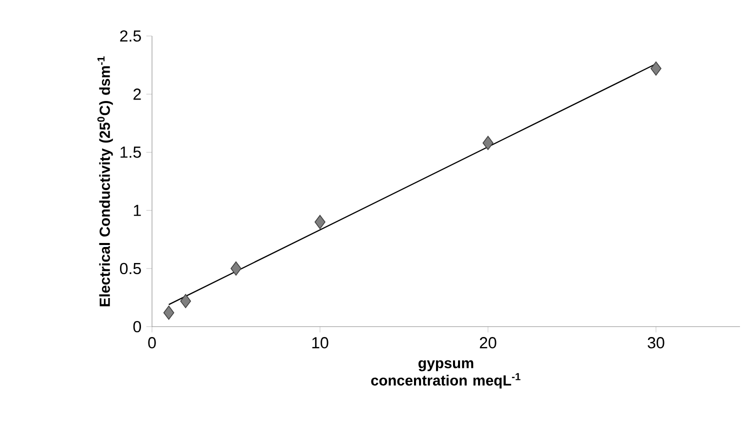 The image size is (751, 432). Describe the element at coordinates (656, 342) in the screenshot. I see `x-tick-label: 30` at that location.